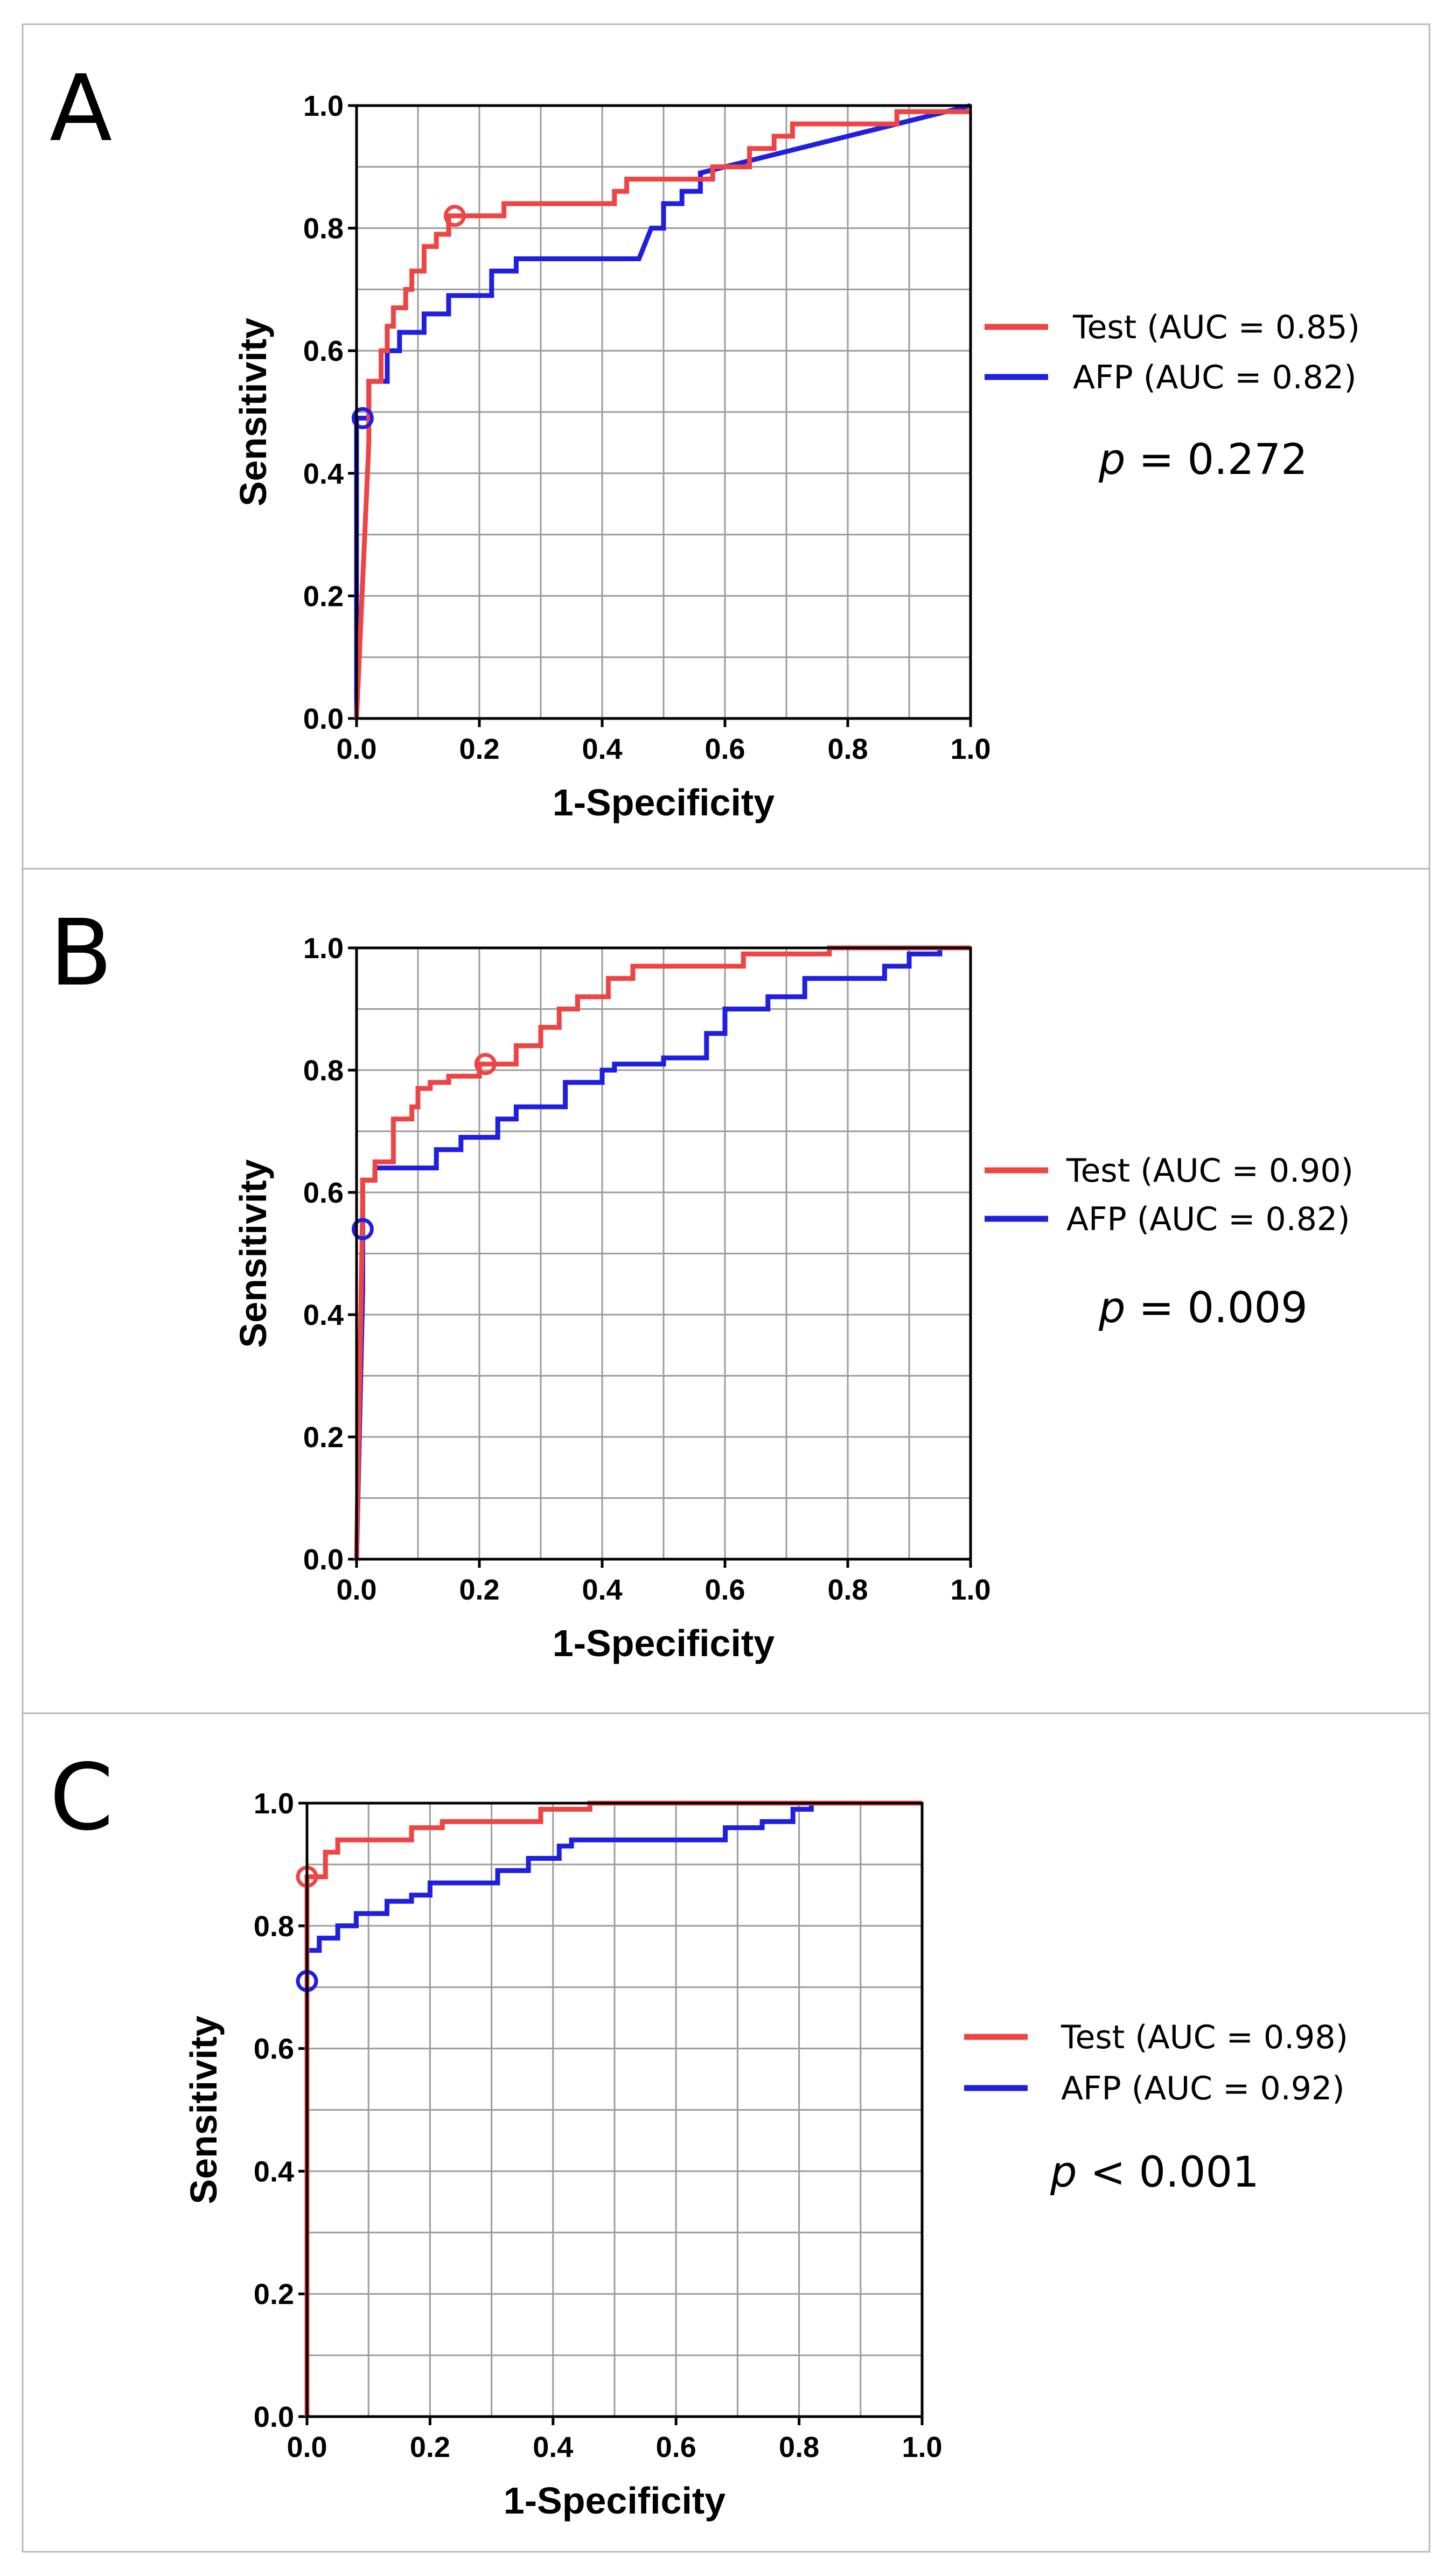  I want to click on legend: Test (AUC = 0.90) AFP (AUC = 0.82), so click(1169, 1195).